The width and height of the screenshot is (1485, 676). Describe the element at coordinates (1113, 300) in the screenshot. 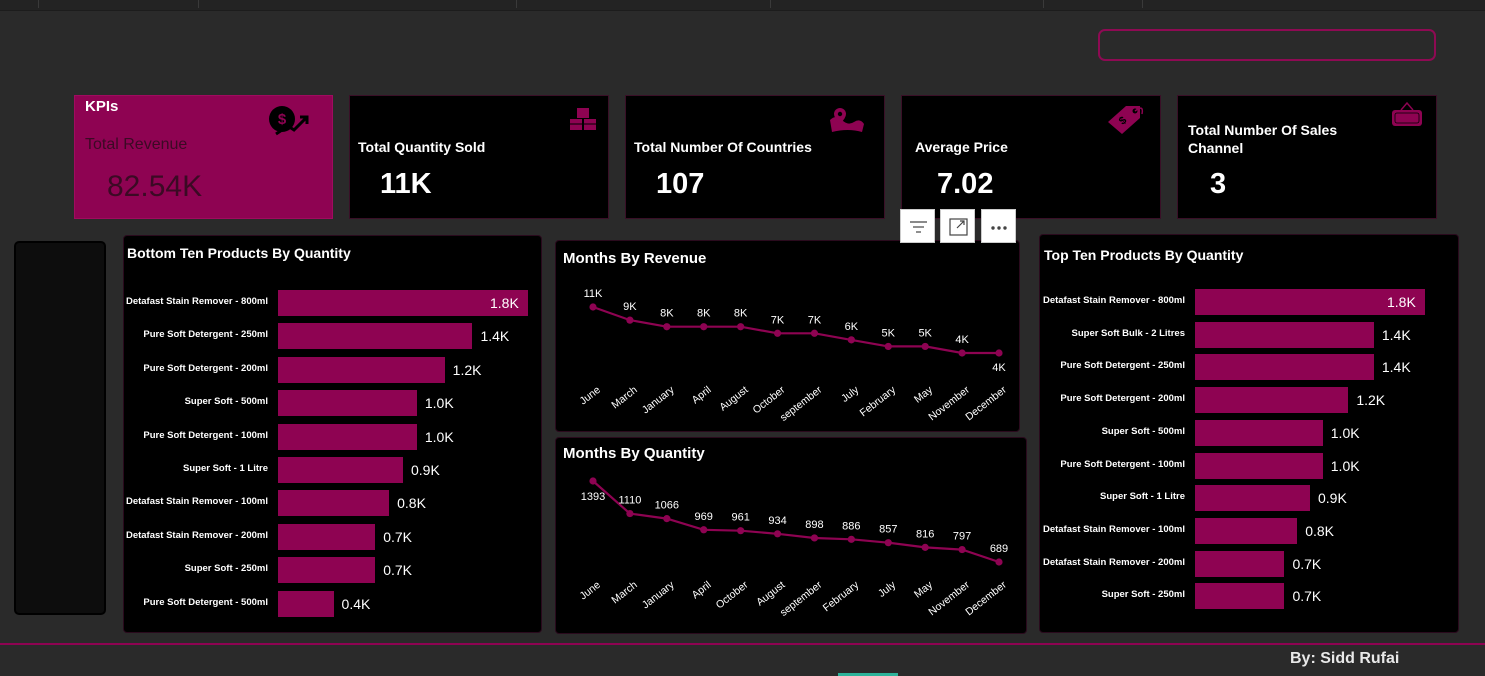

I see `bar-category-label: Detafast Stain Remover - 800ml` at that location.